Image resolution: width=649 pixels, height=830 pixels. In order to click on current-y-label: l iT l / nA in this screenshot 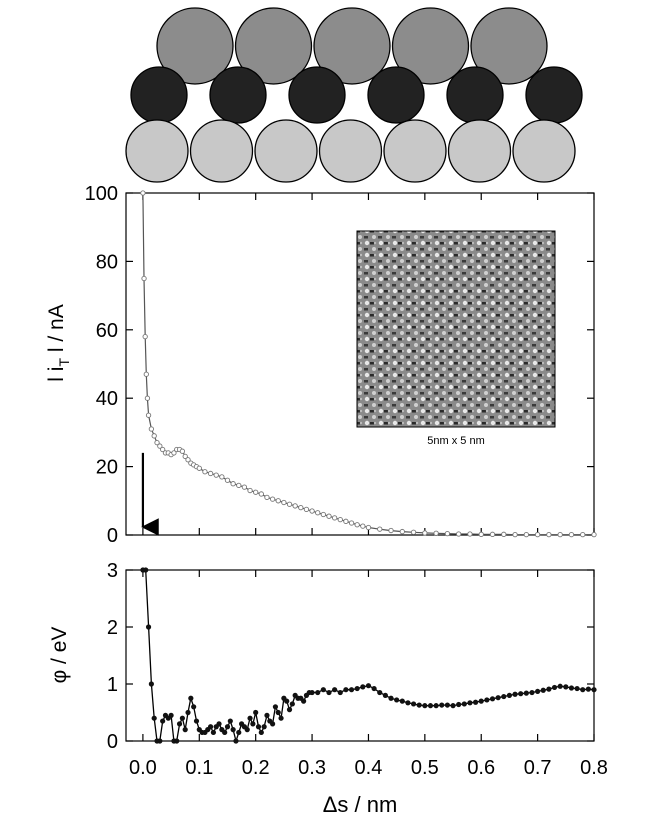, I will do `click(58, 342)`.